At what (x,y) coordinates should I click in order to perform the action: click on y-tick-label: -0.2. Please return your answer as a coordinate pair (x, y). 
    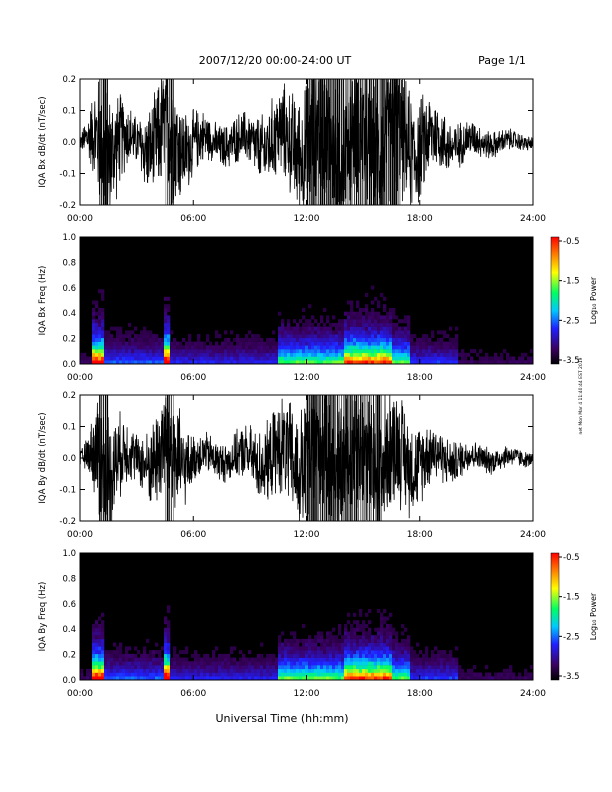
    Looking at the image, I should click on (67, 206).